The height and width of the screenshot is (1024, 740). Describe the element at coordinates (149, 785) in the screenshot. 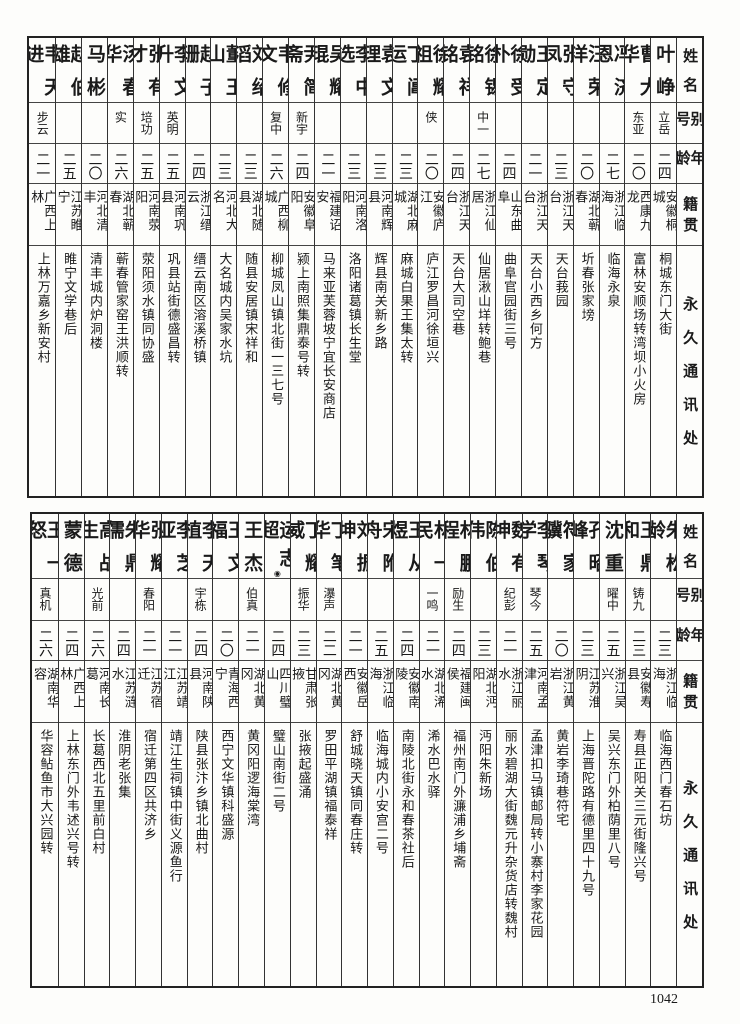

I see `address-text: 宿迁第四区共济乡` at that location.